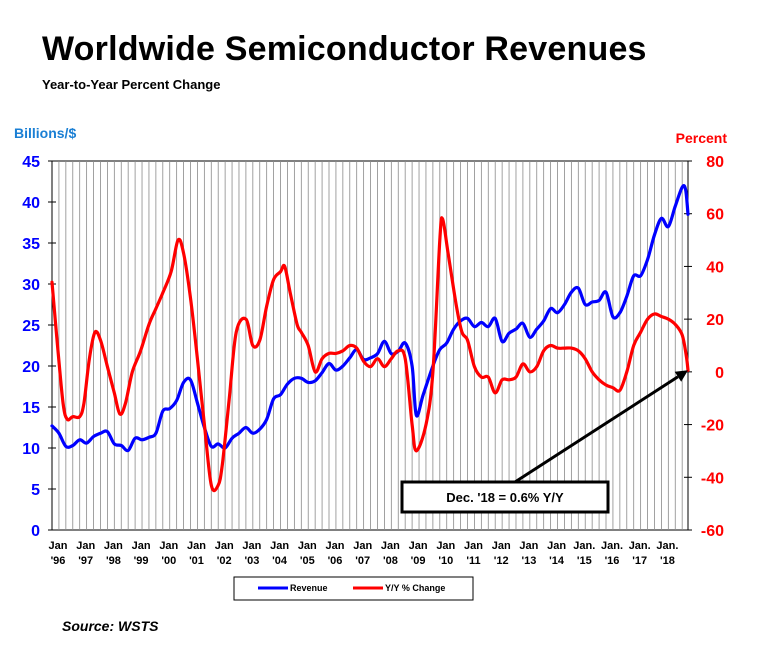 This screenshot has width=768, height=668. Describe the element at coordinates (596, 429) in the screenshot. I see `annotation-arrow` at that location.